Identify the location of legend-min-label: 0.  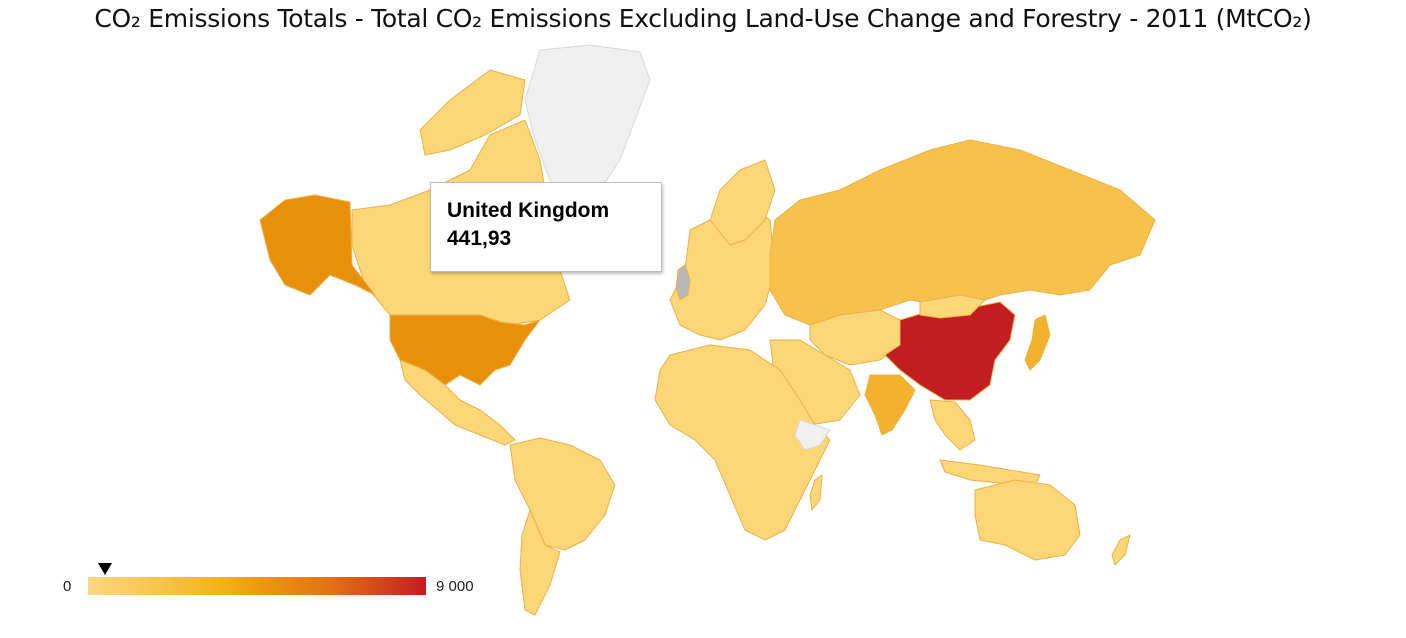
(67, 586).